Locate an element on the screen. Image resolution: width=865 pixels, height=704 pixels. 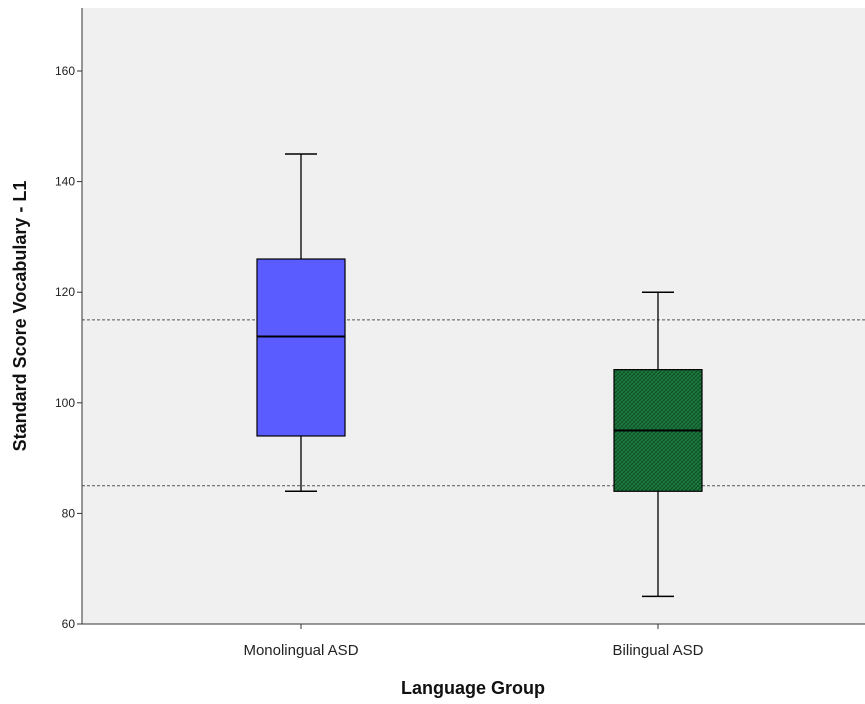
x-category-label: Monolingual ASD is located at coordinates (300, 650).